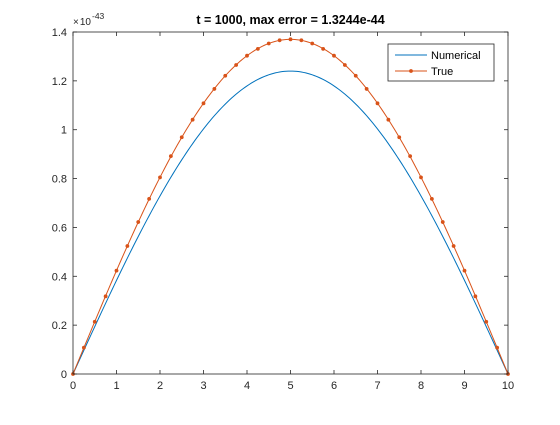  Describe the element at coordinates (64, 375) in the screenshot. I see `y-tick-label: 0` at that location.